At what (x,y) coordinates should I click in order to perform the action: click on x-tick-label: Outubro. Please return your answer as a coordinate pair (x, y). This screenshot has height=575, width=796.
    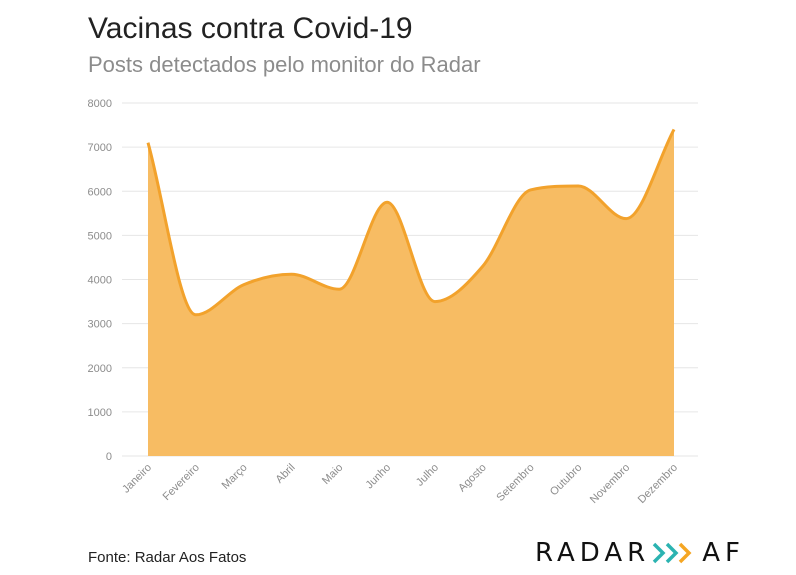
    Looking at the image, I should click on (566, 480).